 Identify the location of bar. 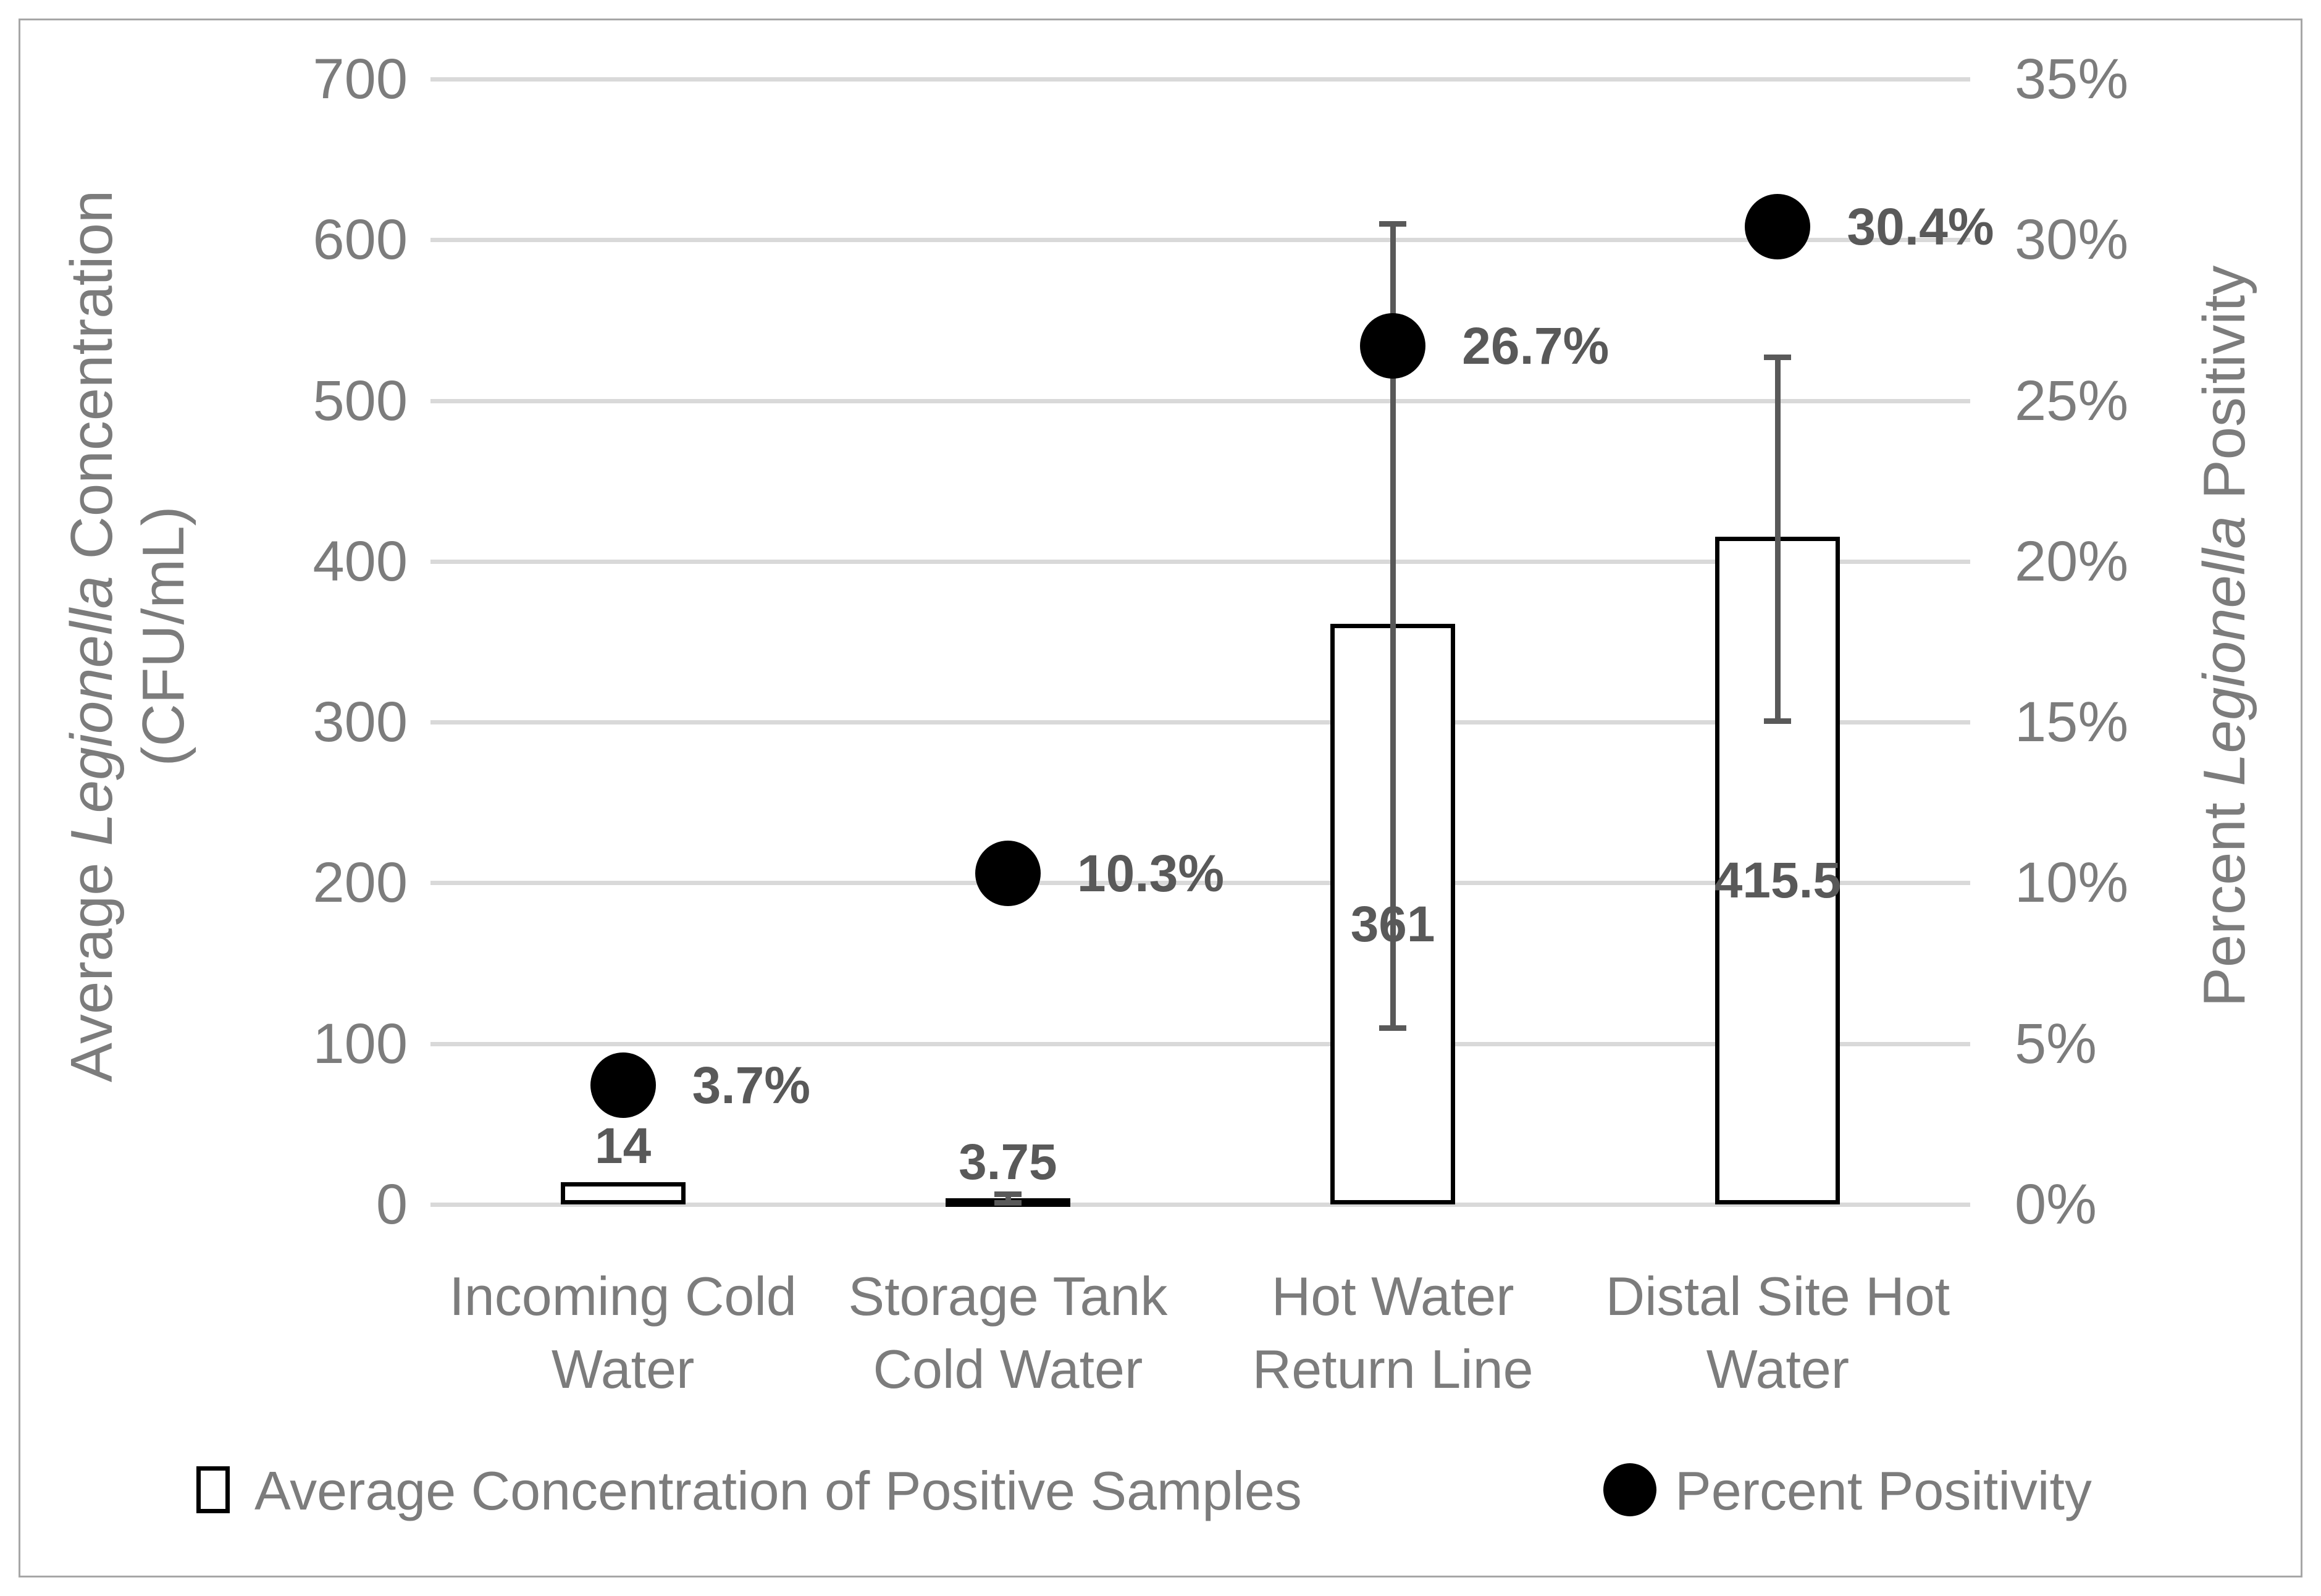
(623, 1193).